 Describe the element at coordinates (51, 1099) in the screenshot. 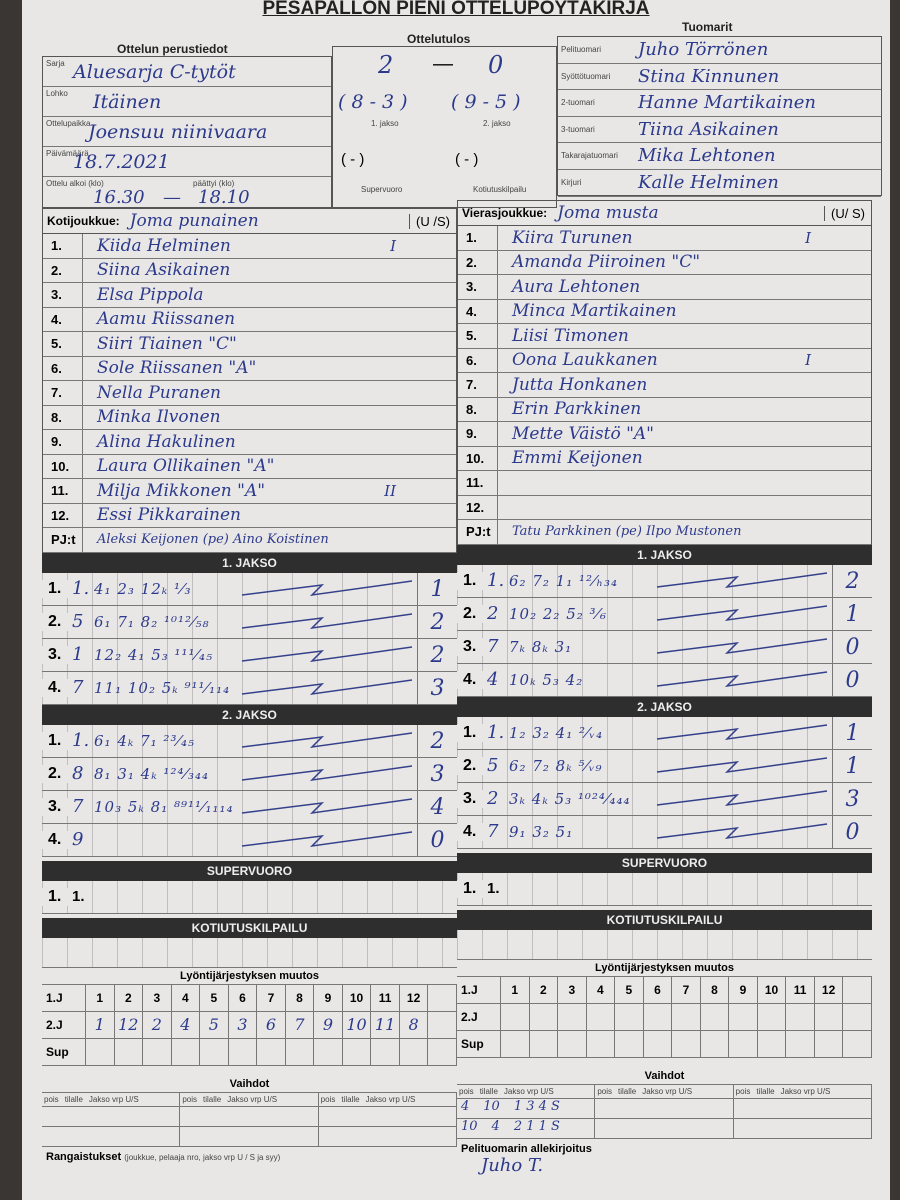

I see `label: pois` at that location.